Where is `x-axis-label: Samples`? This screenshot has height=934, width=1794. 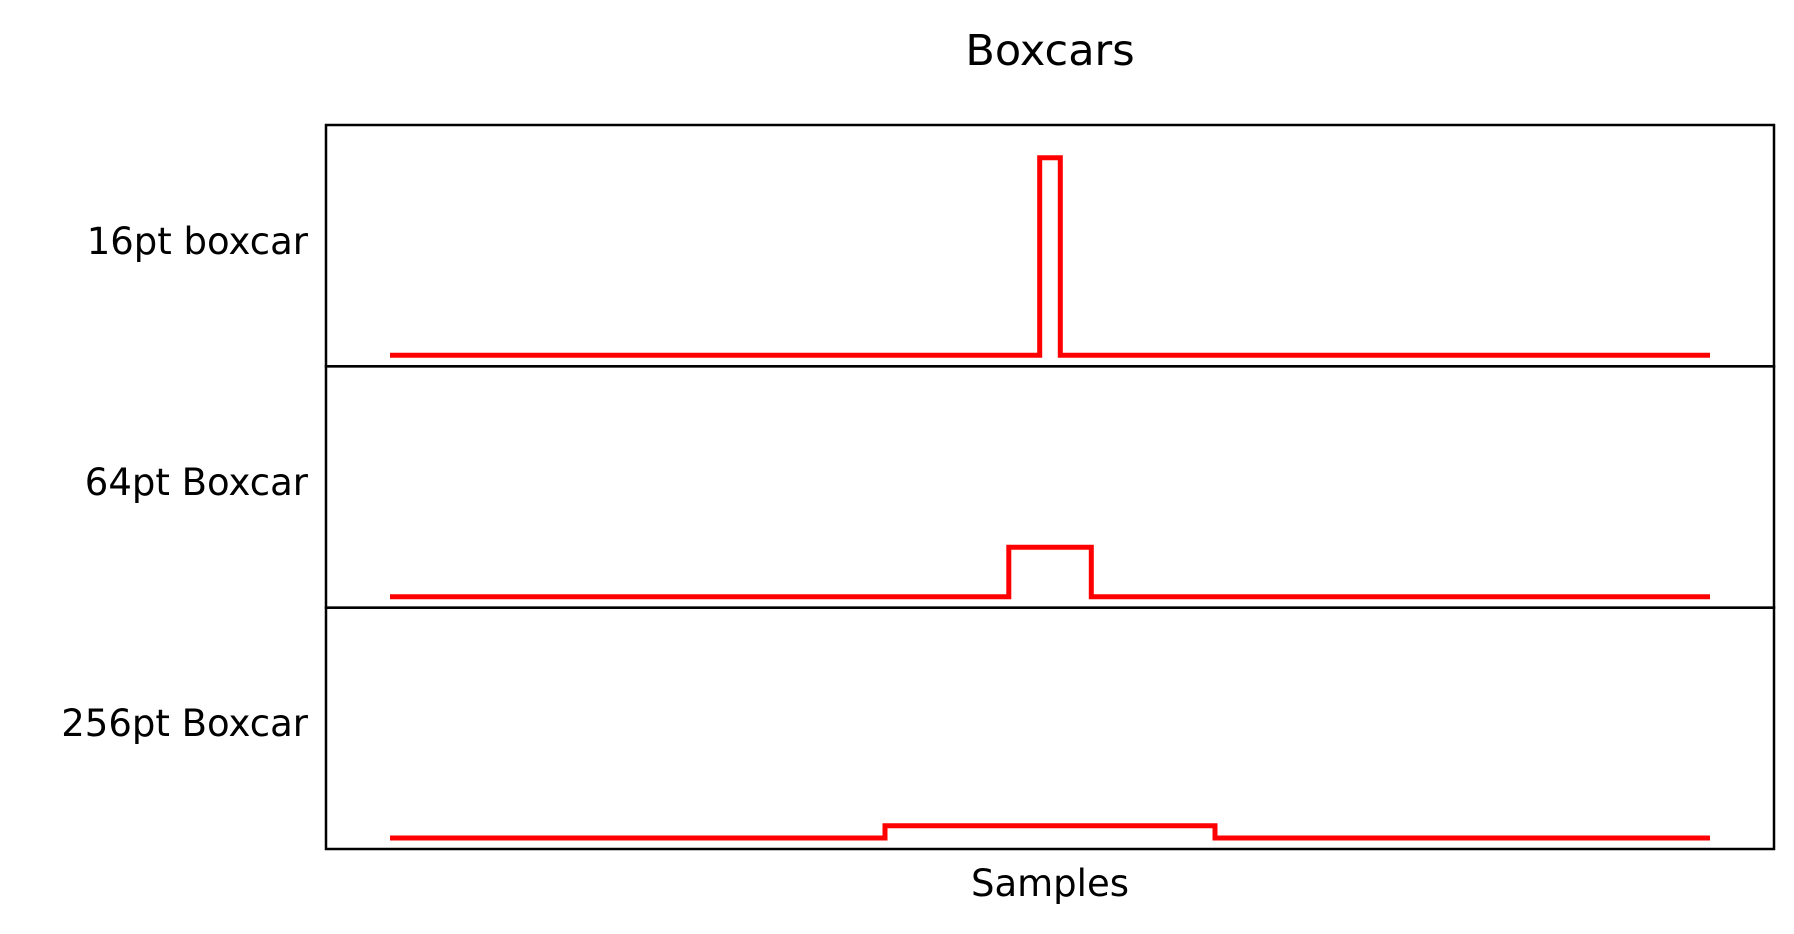
x-axis-label: Samples is located at coordinates (1049, 883).